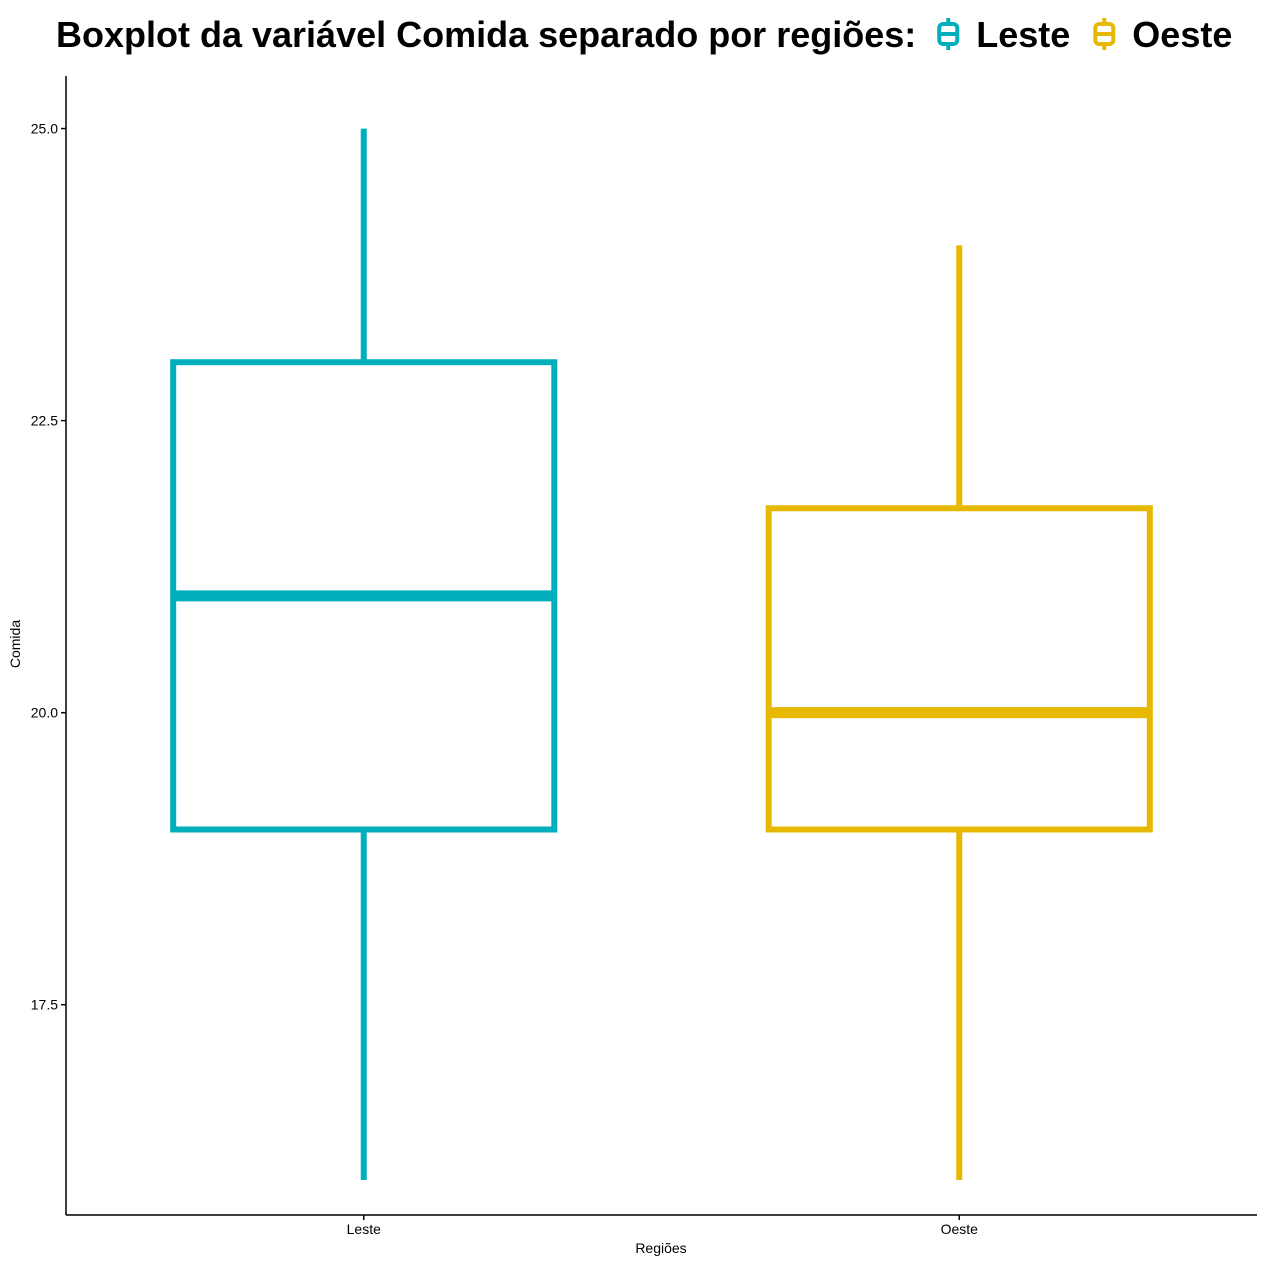 The width and height of the screenshot is (1266, 1266). What do you see at coordinates (959, 669) in the screenshot?
I see `box-iqr` at bounding box center [959, 669].